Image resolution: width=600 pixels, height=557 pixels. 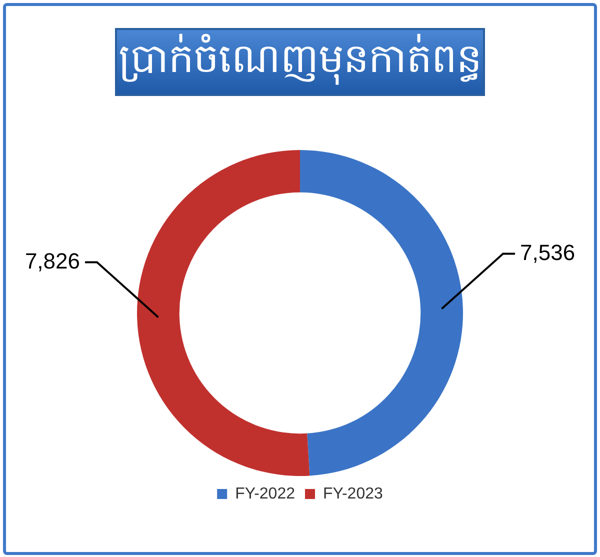 What do you see at coordinates (353, 493) in the screenshot?
I see `legend-label: FY-2023` at bounding box center [353, 493].